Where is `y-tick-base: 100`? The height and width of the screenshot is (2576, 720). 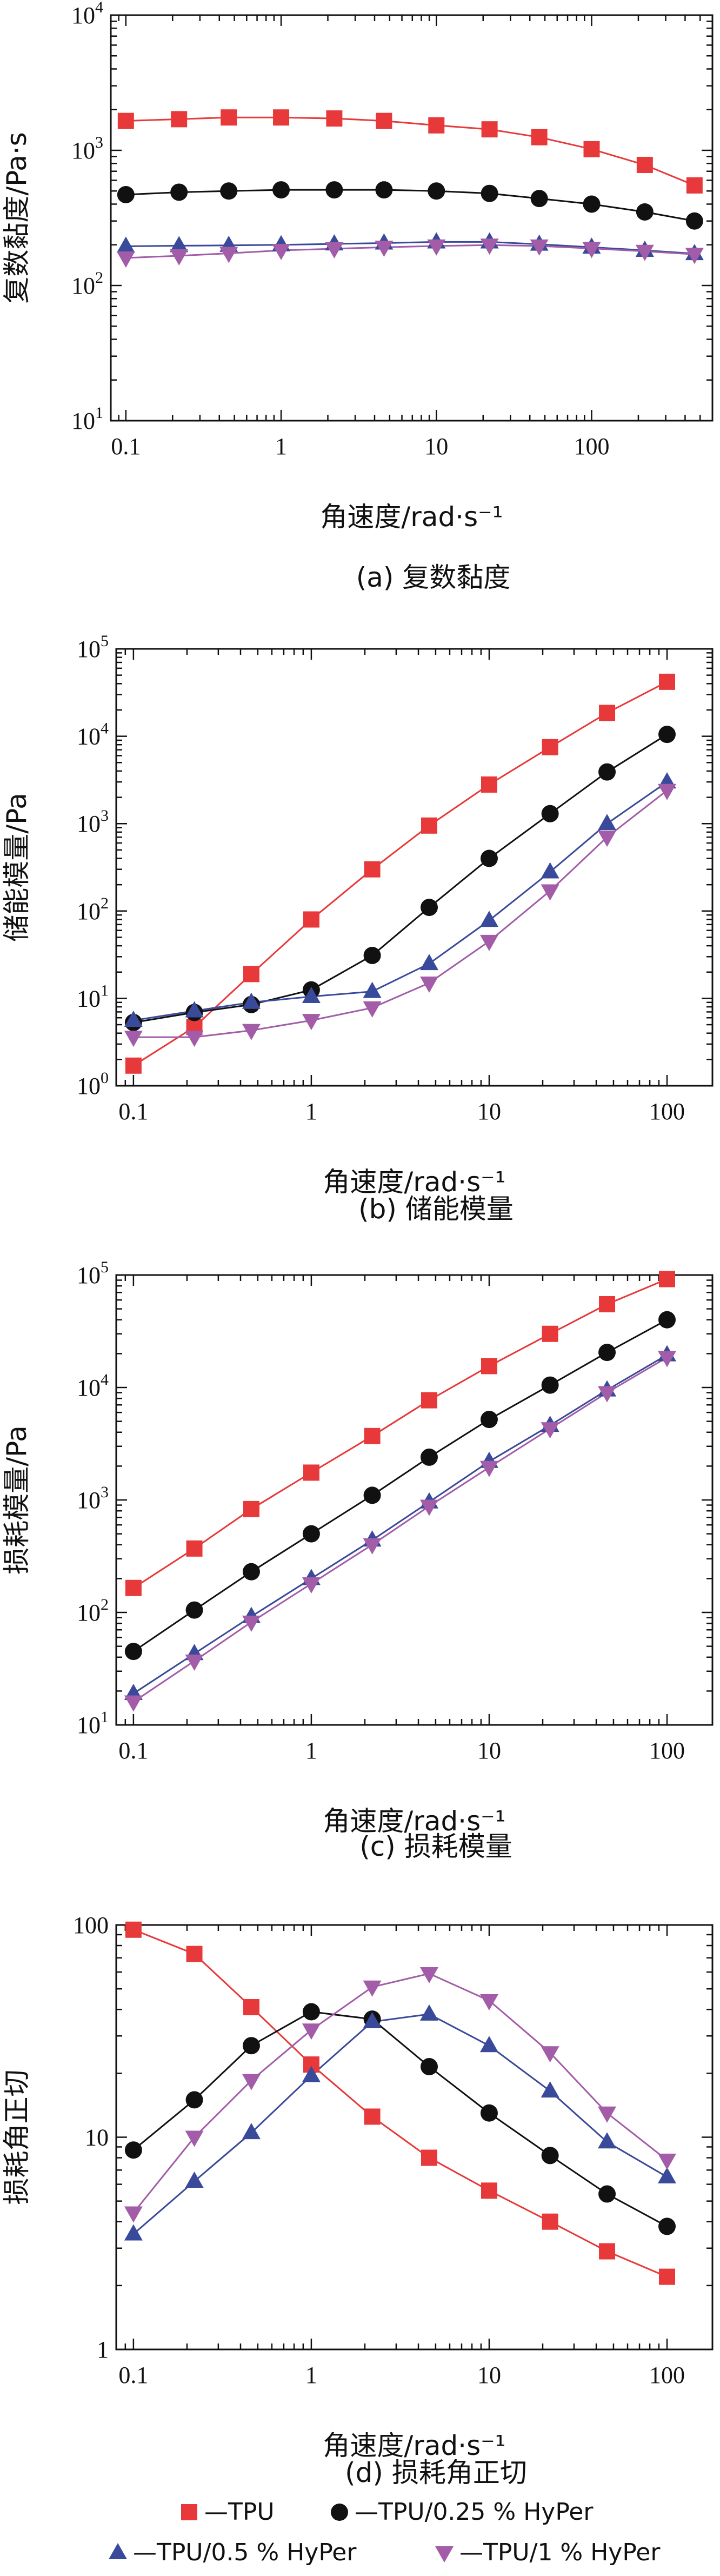 y-tick-base: 100 is located at coordinates (91, 1925).